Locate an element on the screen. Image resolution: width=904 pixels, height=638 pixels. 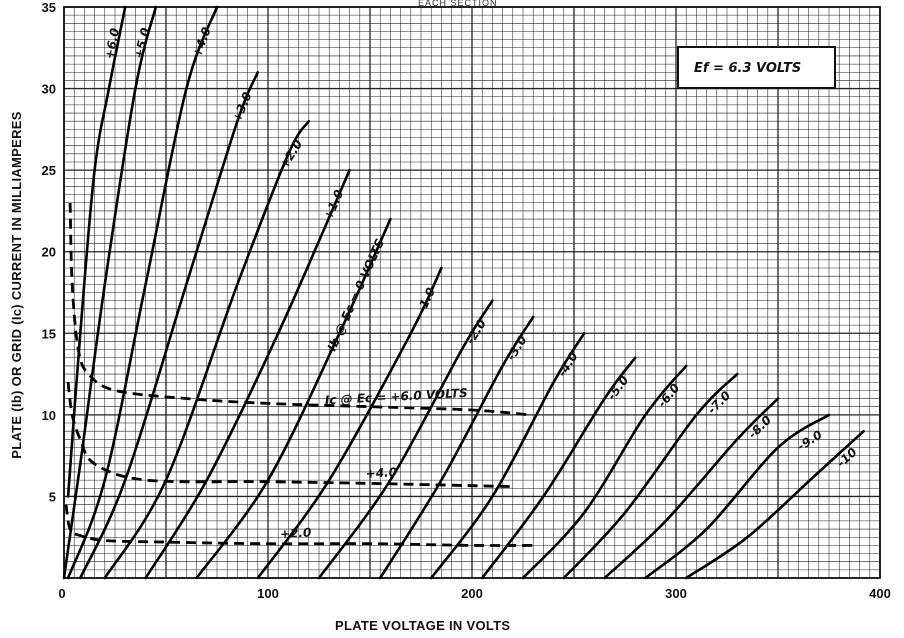
filament-voltage-box: Ef = 6.3 VOLTS is located at coordinates (756, 67).